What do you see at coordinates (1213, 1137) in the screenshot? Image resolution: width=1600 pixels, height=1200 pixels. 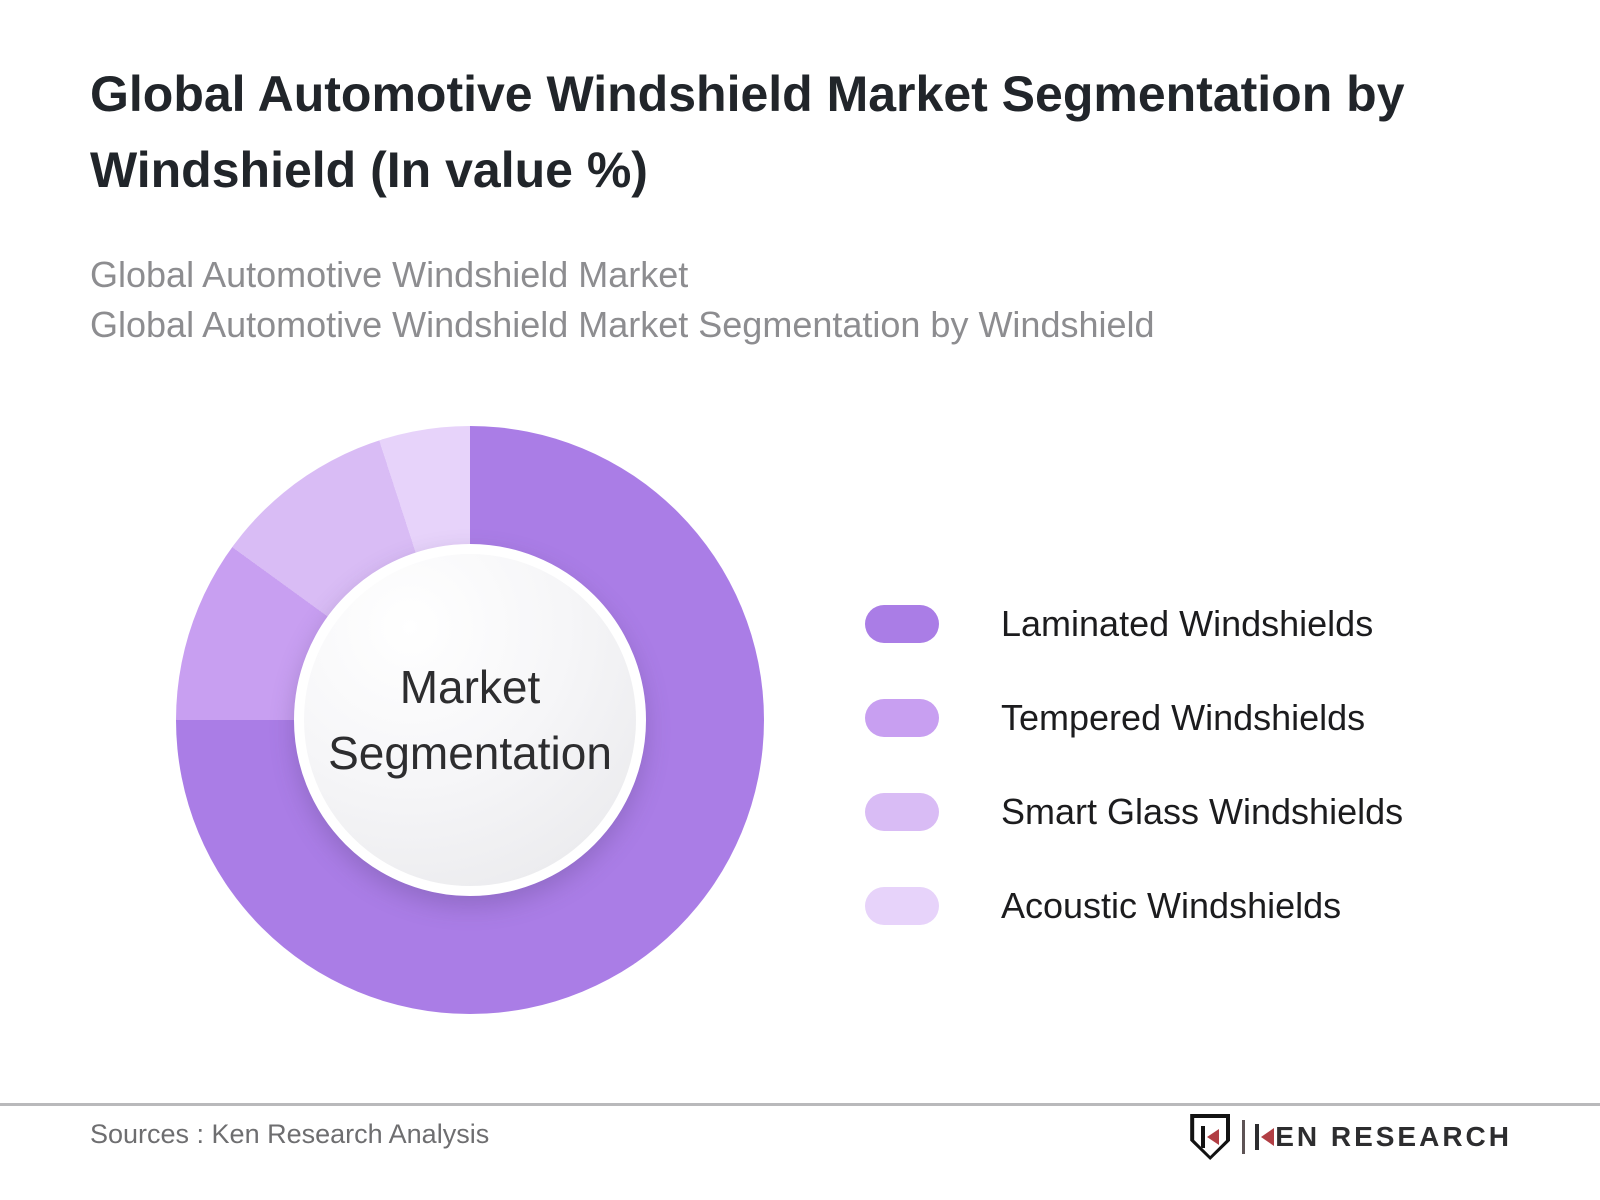 I see `shield-k-arrow` at bounding box center [1213, 1137].